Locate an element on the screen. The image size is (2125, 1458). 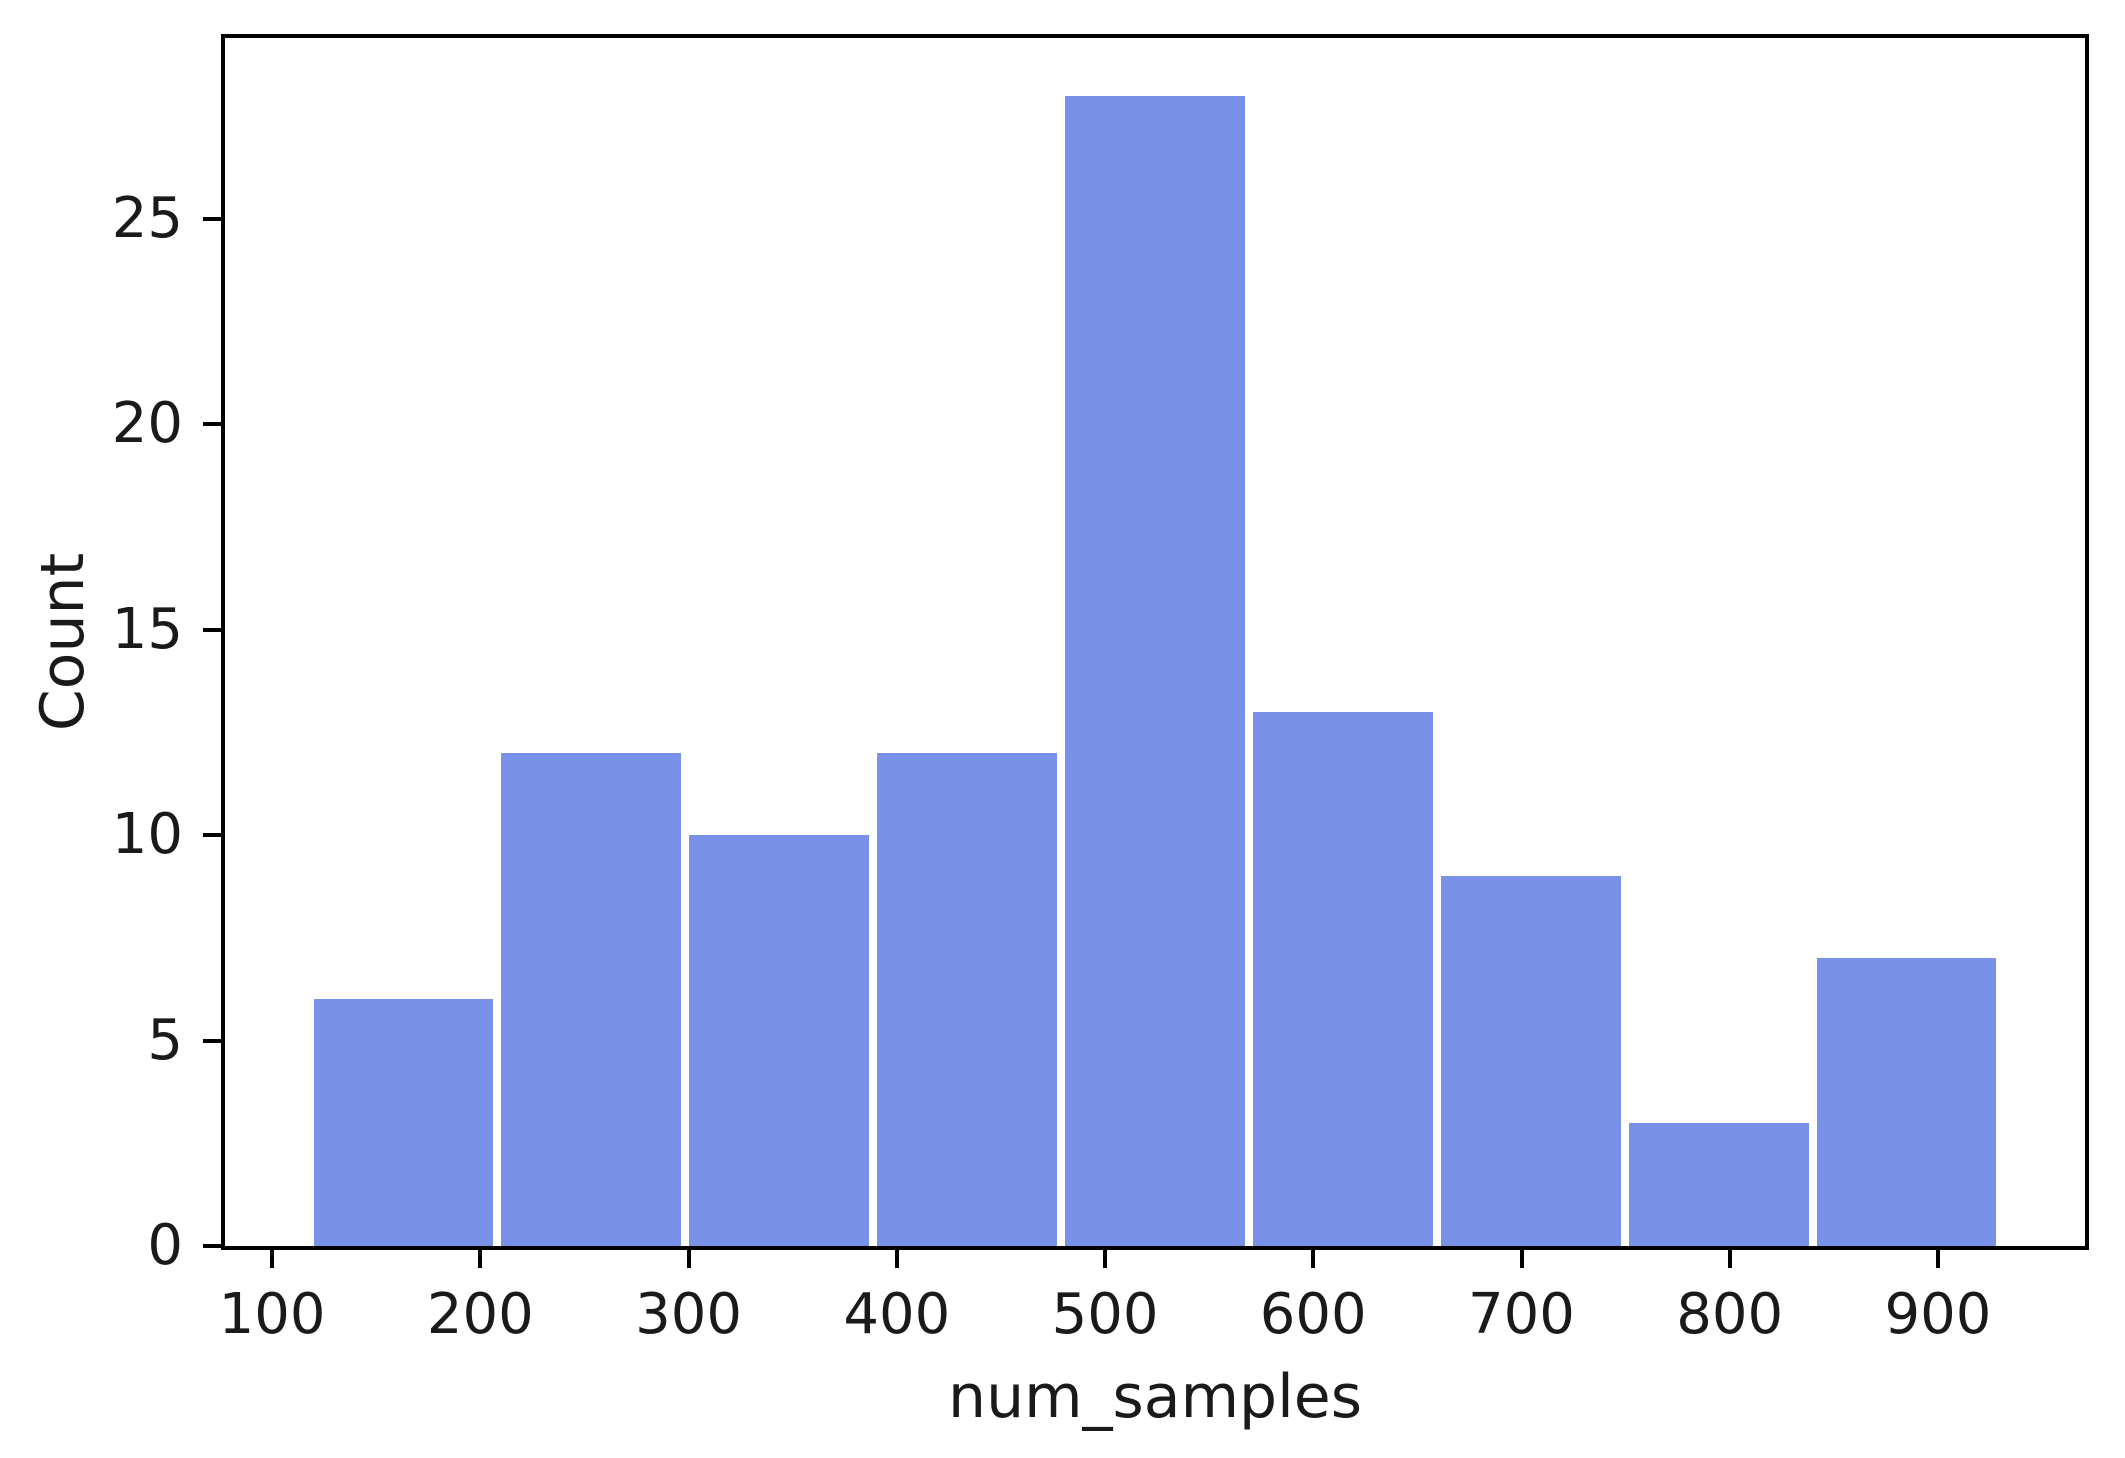
axis-spine-left is located at coordinates (223, 642).